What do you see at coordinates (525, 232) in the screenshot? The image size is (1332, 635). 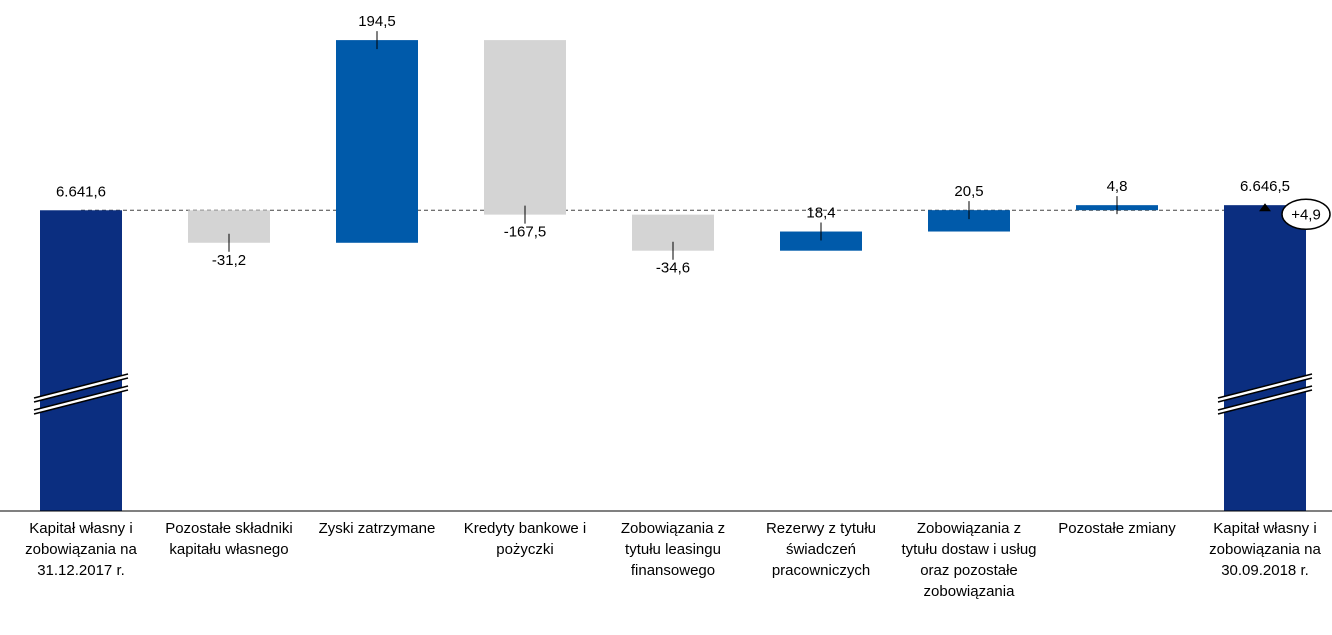 I see `value-label: -167,5` at bounding box center [525, 232].